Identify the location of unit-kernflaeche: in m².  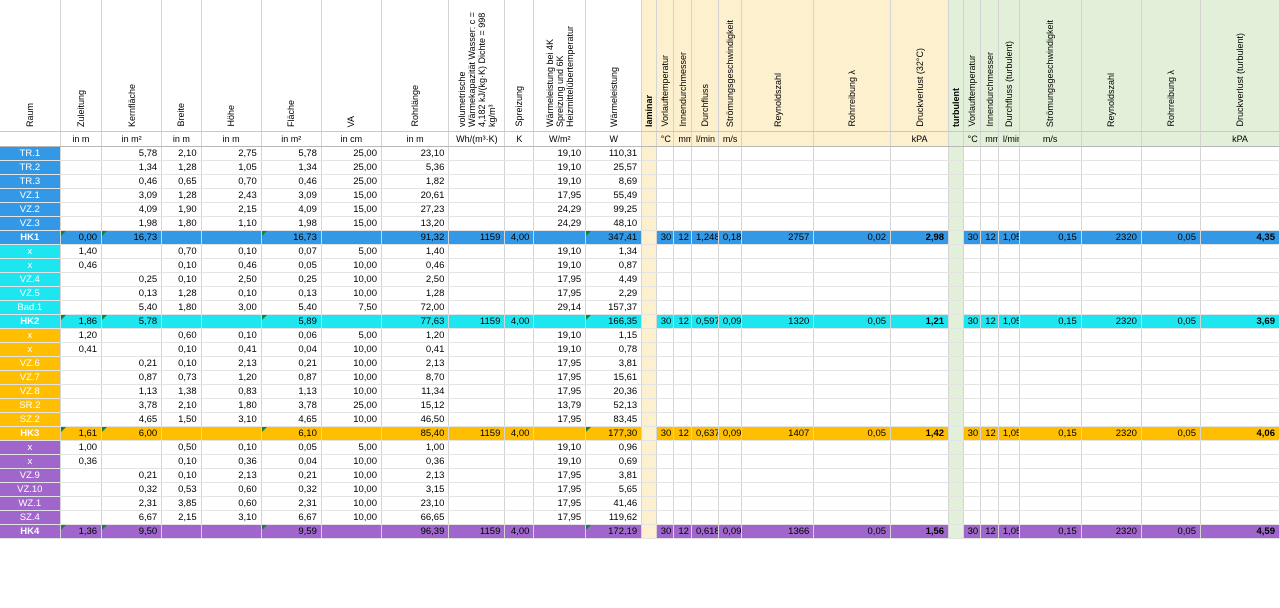
(132, 139).